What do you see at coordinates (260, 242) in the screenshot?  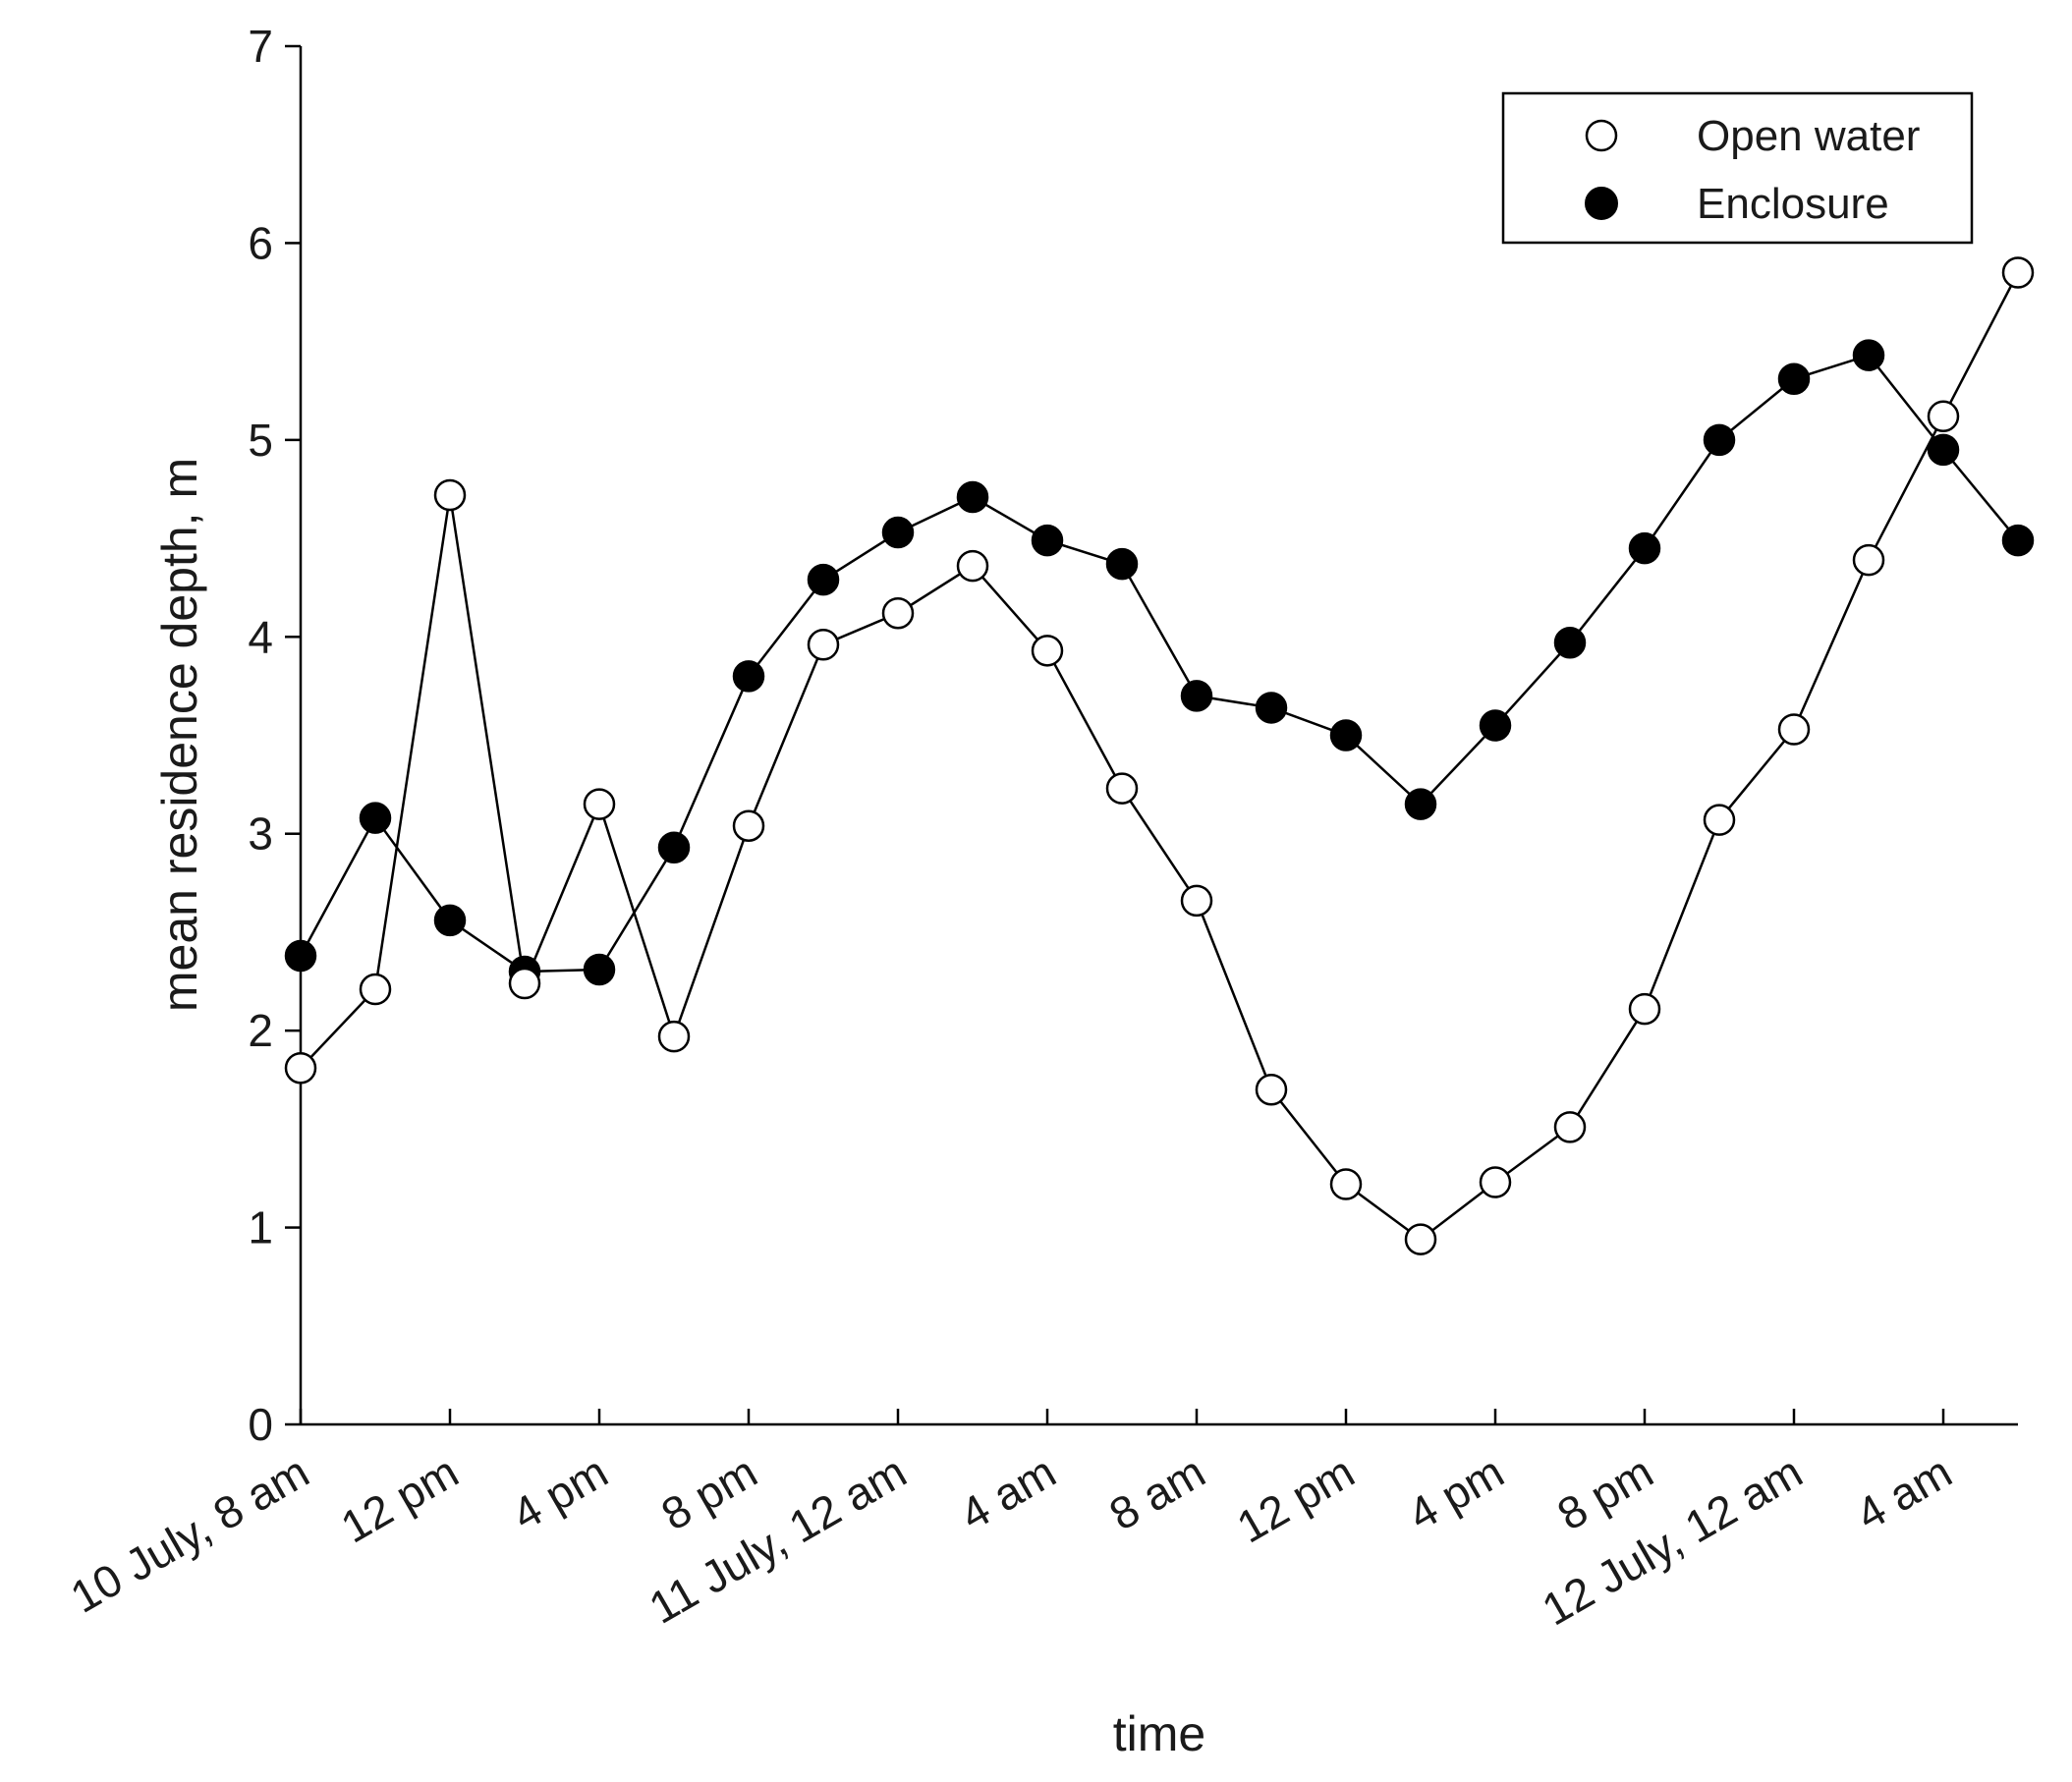 I see `y-tick-label: 6` at bounding box center [260, 242].